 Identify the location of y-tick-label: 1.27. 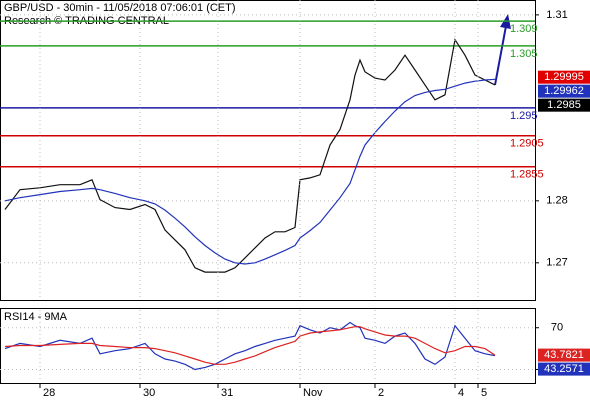
(556, 263).